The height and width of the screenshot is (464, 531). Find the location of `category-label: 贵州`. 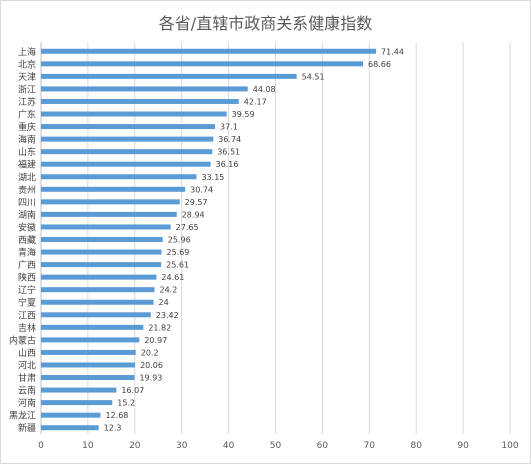

category-label: 贵州 is located at coordinates (27, 190).